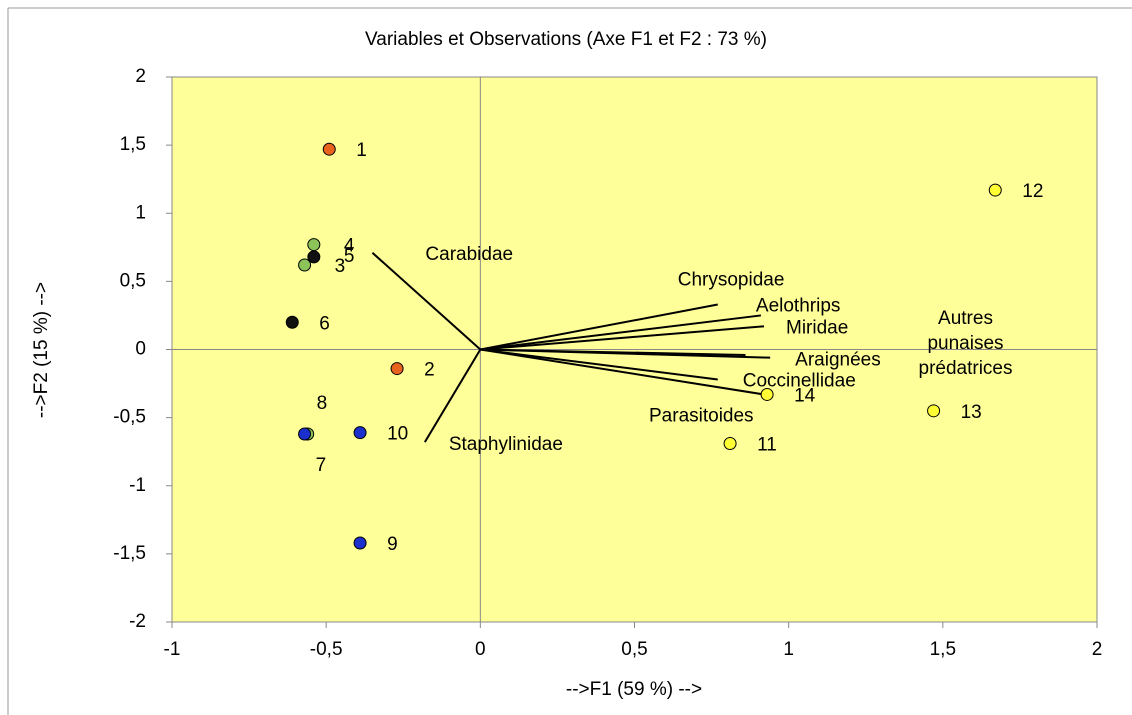 Image resolution: width=1132 pixels, height=715 pixels. Describe the element at coordinates (1032, 191) in the screenshot. I see `observation-label: 12` at that location.